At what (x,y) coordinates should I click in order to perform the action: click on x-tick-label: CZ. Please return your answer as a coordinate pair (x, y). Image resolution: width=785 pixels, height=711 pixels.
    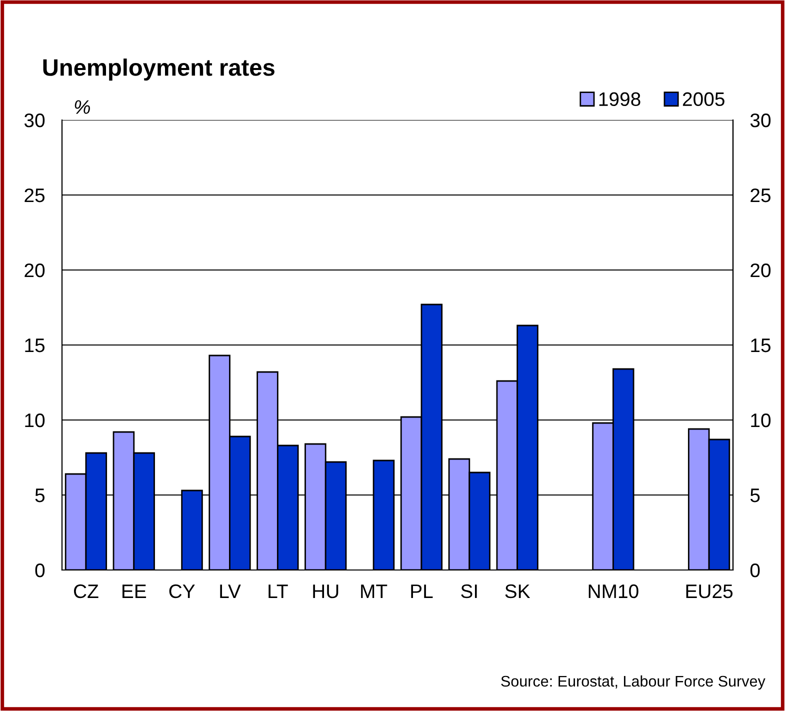
    Looking at the image, I should click on (86, 591).